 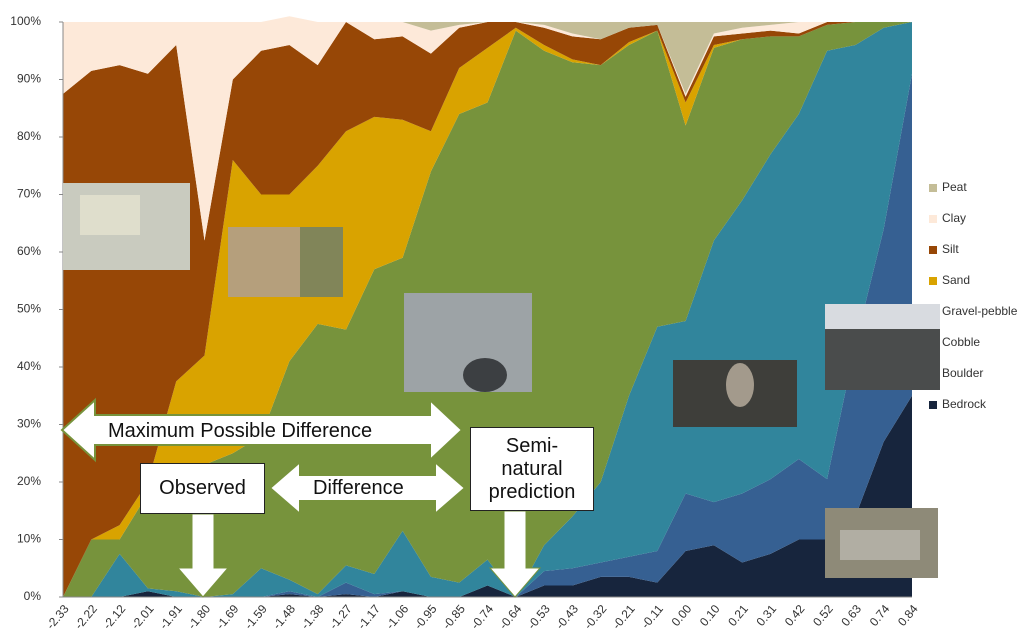 What do you see at coordinates (962, 373) in the screenshot?
I see `legend-label: Boulder` at bounding box center [962, 373].